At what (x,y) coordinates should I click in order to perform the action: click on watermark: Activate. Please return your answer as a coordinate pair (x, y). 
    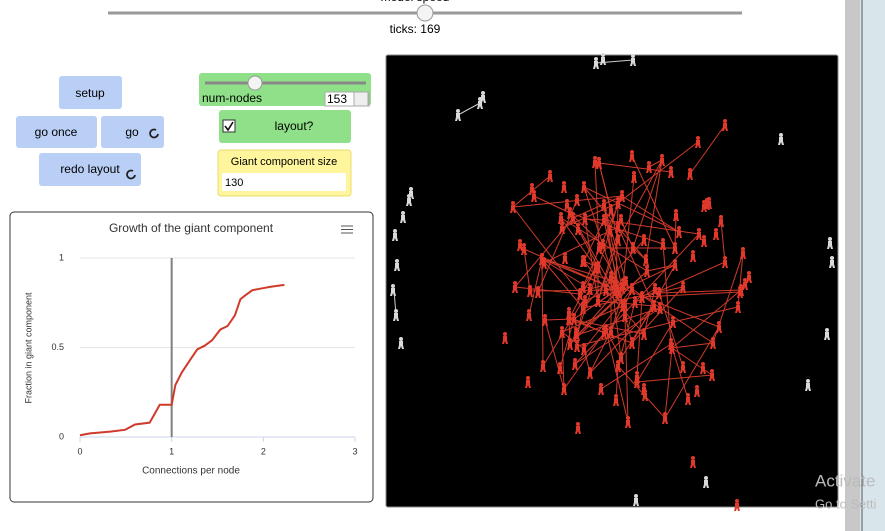
    Looking at the image, I should click on (845, 480).